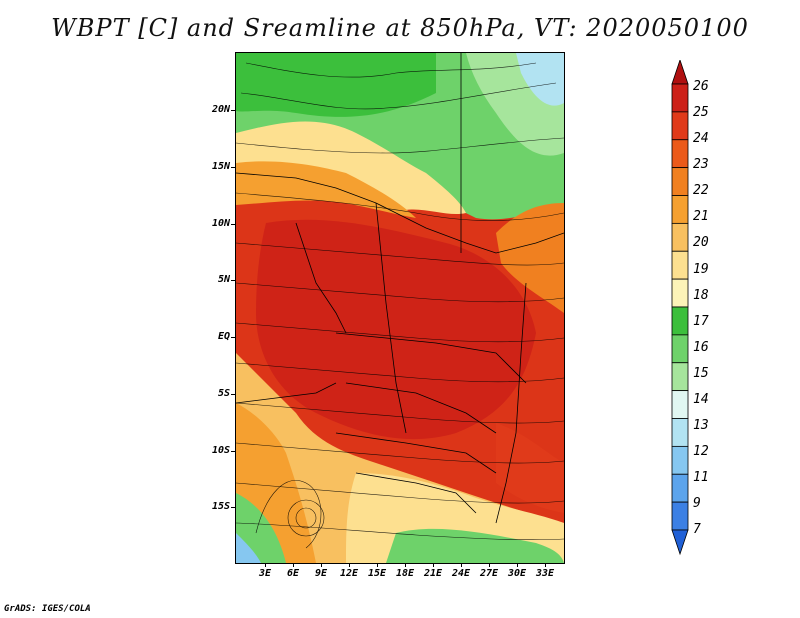 The image size is (800, 618). Describe the element at coordinates (220, 450) in the screenshot. I see `lat-label-10s: 10S` at that location.